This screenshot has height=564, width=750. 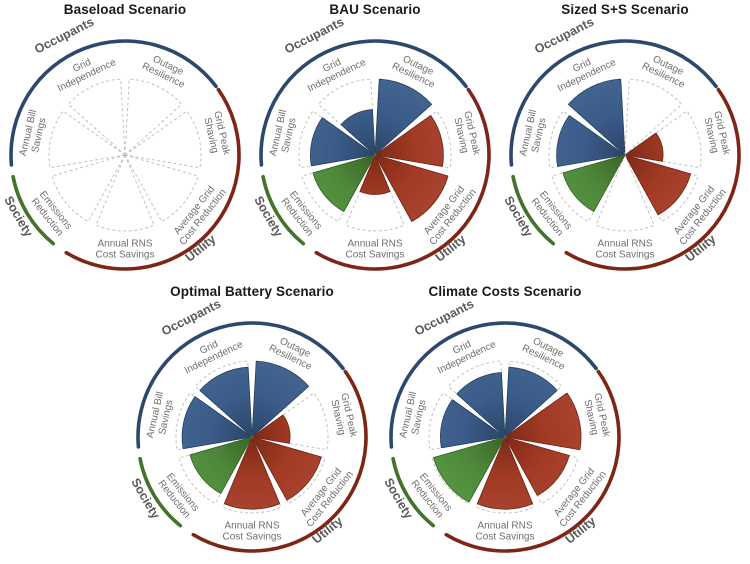 What do you see at coordinates (252, 291) in the screenshot?
I see `chart-title: Optimal Battery Scenario` at bounding box center [252, 291].